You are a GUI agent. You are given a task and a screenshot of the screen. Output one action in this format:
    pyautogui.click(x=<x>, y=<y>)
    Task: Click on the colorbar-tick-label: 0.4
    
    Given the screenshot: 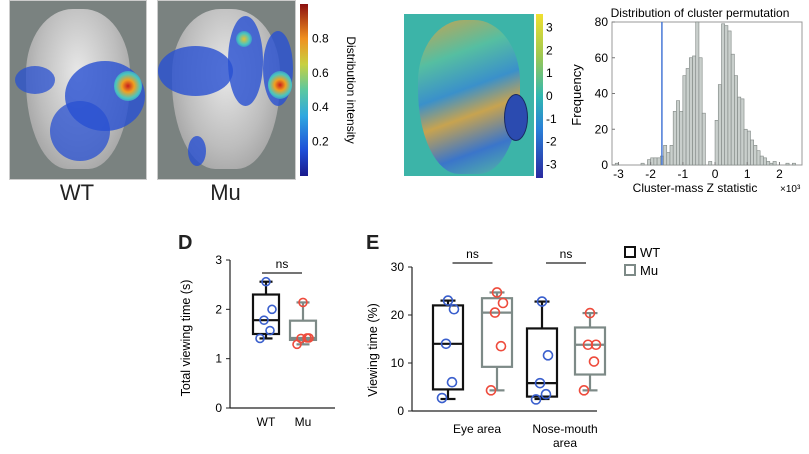 What is the action you would take?
    pyautogui.click(x=320, y=107)
    